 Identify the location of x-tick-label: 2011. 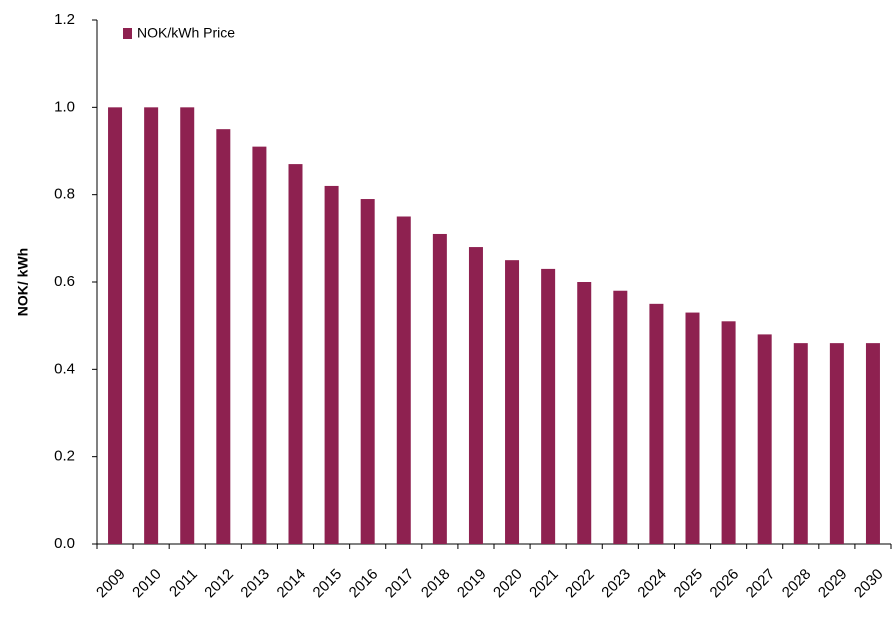
(183, 583).